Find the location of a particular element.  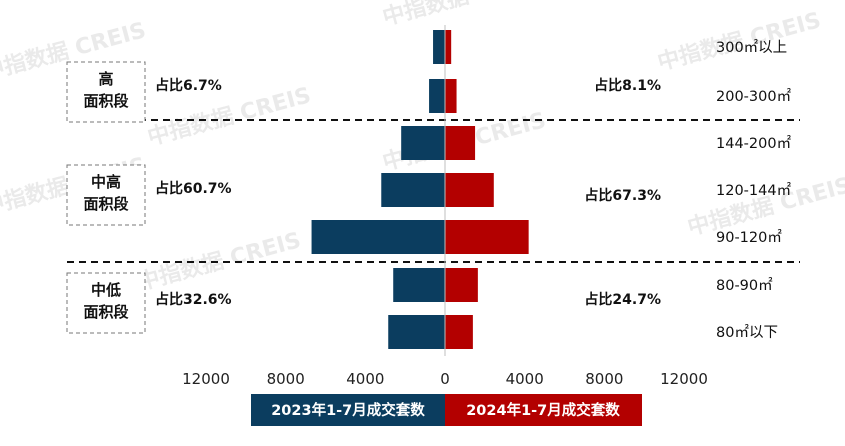

group-label-line2-0: 面积段 is located at coordinates (105, 101).